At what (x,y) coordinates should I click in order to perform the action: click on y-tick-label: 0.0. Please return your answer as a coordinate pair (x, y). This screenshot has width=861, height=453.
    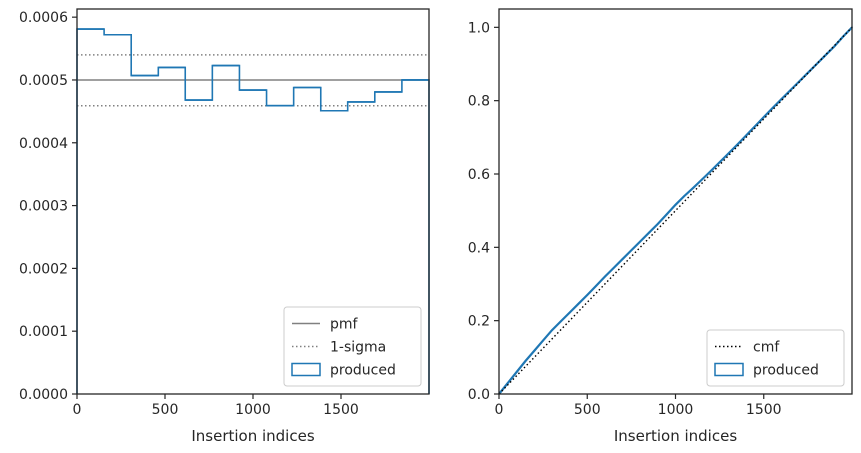
    Looking at the image, I should click on (479, 395).